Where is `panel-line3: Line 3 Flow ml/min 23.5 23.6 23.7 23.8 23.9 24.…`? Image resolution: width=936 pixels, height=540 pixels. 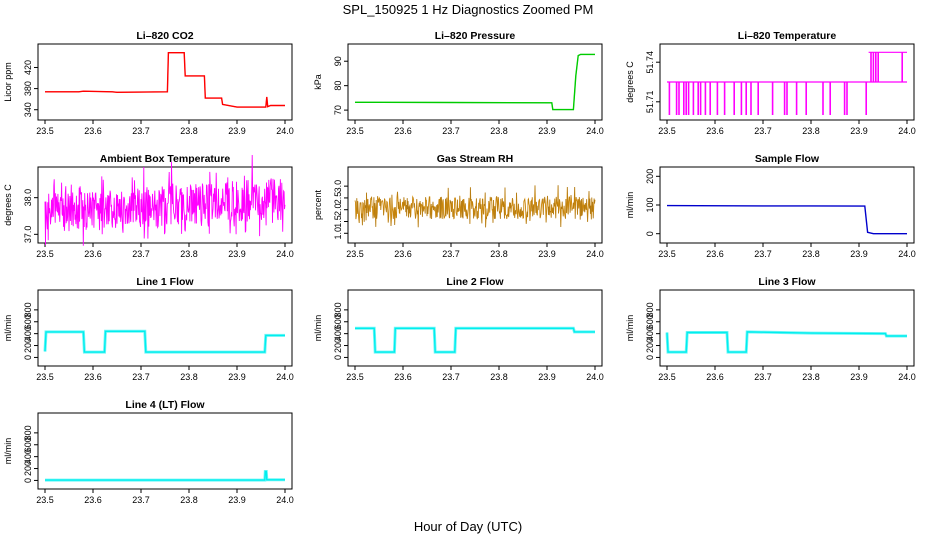
panel-line3: Line 3 Flow ml/min 23.5 23.6 23.7 23.8 23.9 24.… is located at coordinates (770, 329).